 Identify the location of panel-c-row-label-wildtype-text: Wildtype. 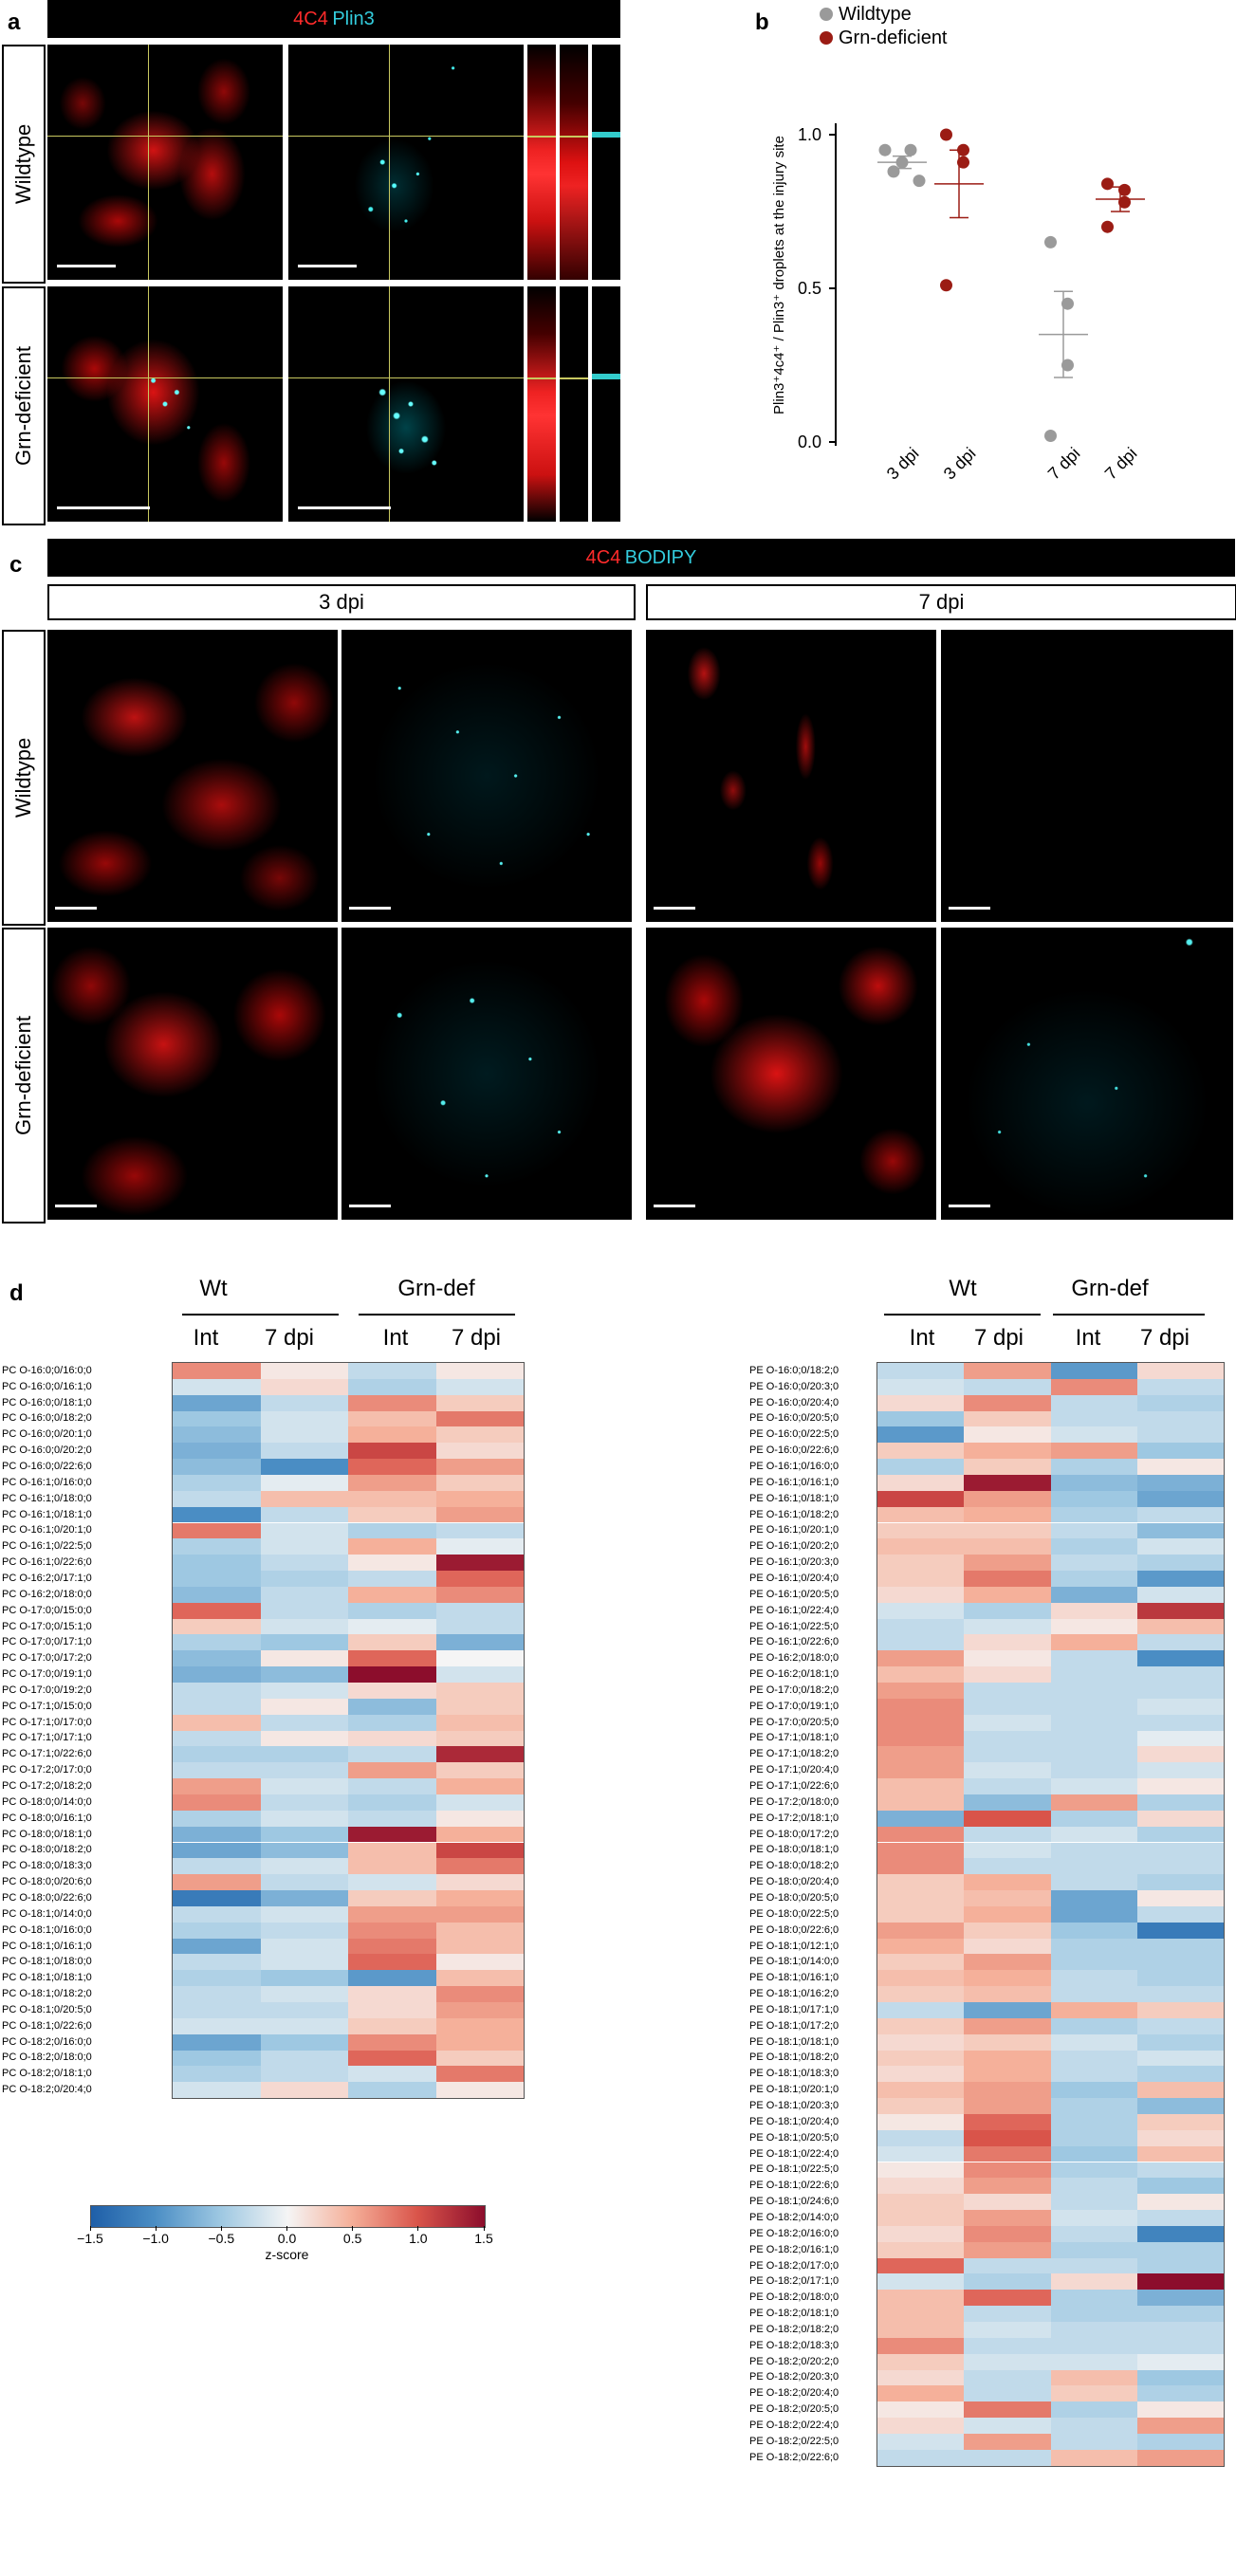
(23, 778).